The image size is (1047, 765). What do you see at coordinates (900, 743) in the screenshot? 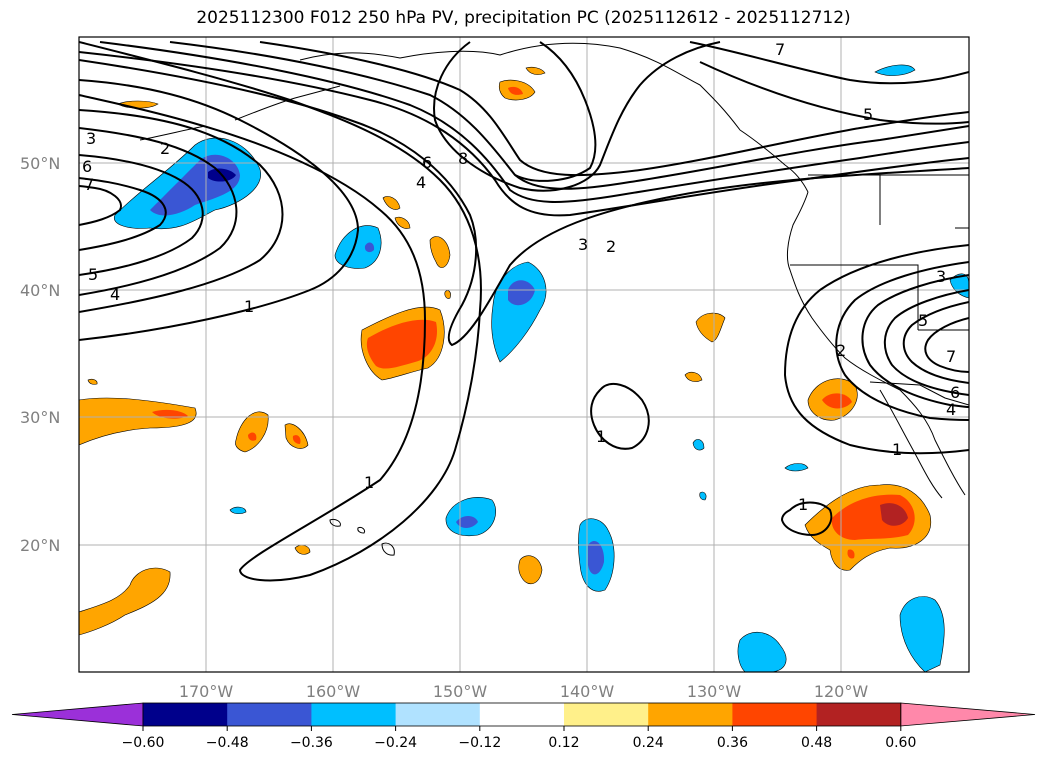
I see `colorbar-tick-label: 0.60` at bounding box center [900, 743].